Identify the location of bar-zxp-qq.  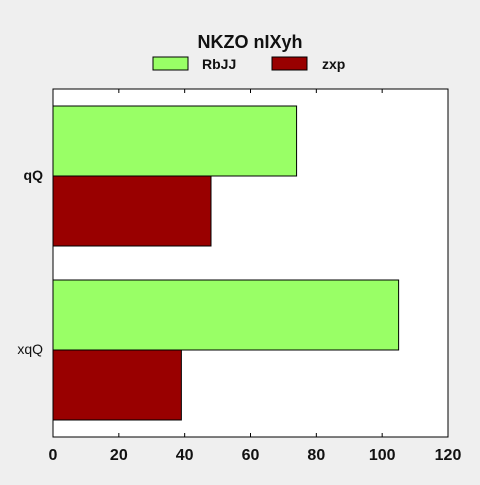
(132, 211).